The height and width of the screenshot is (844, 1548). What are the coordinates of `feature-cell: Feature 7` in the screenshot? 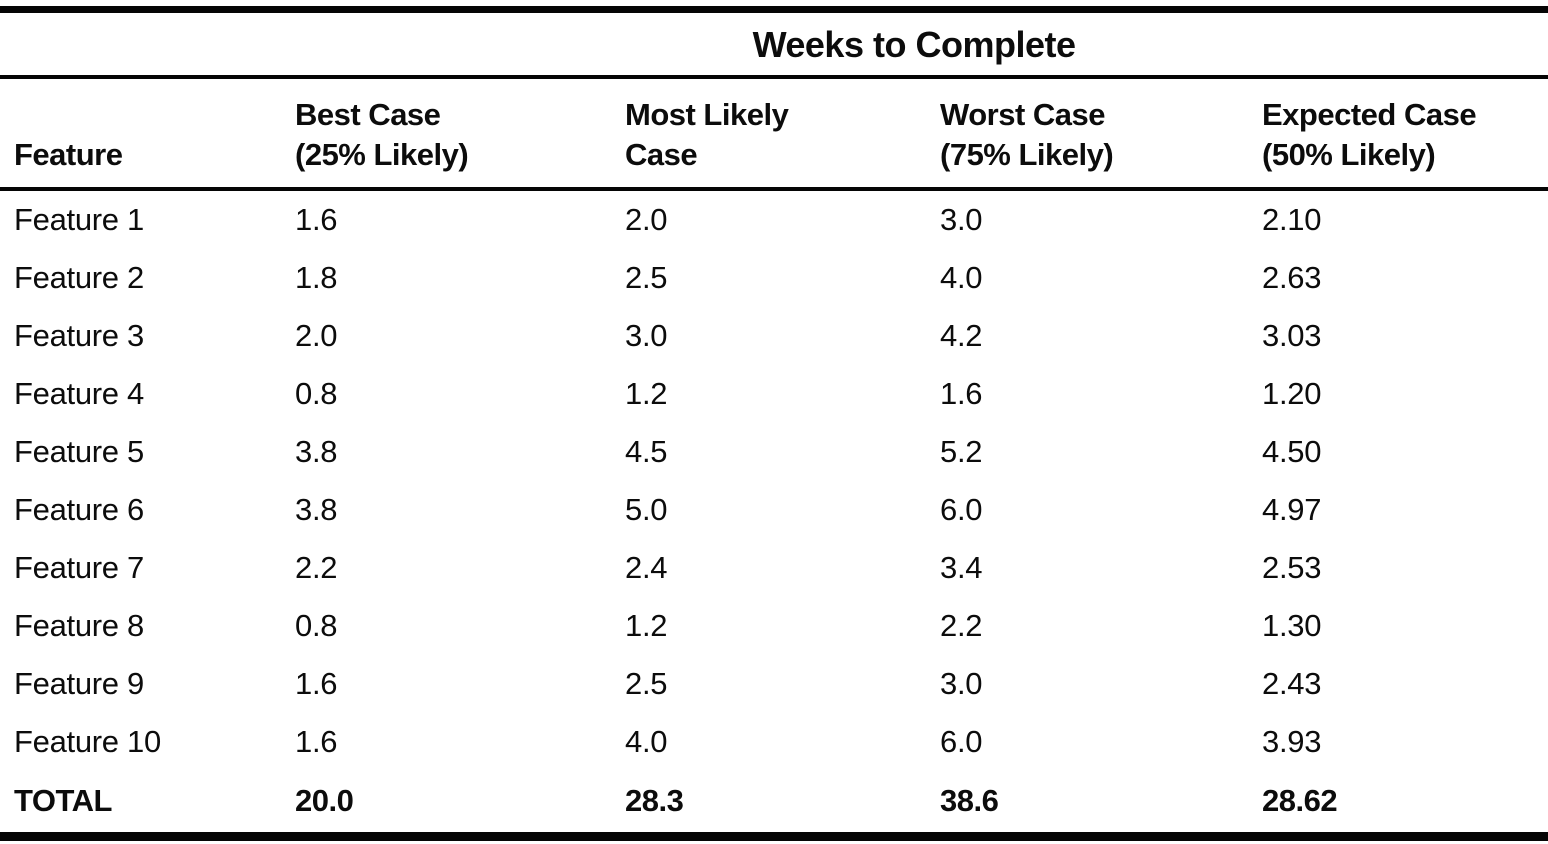 It's located at (79, 567).